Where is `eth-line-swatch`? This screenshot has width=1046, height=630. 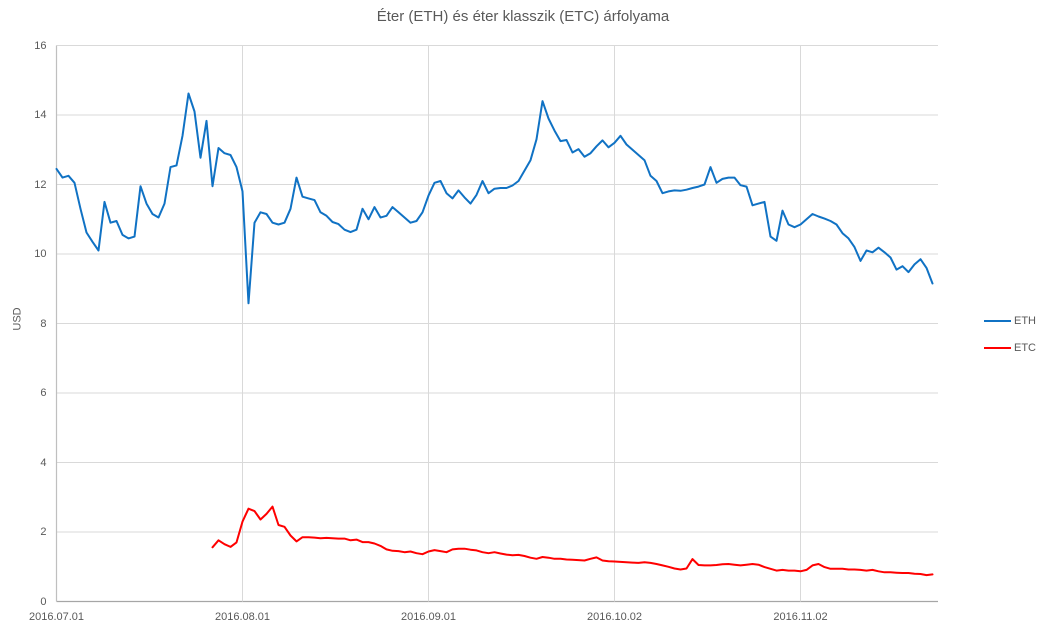
eth-line-swatch is located at coordinates (997, 321).